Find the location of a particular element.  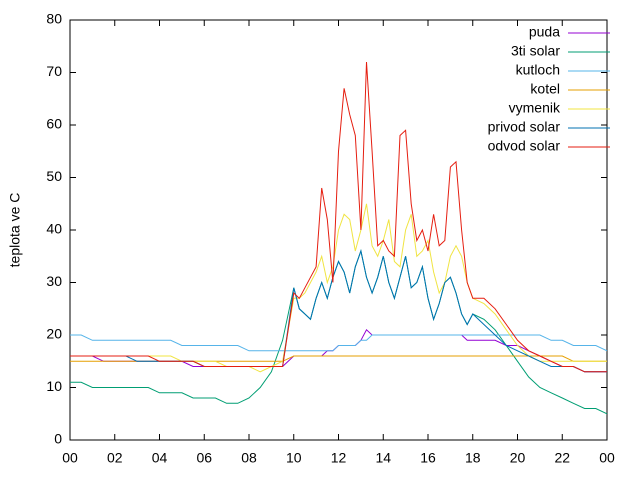

x-tick-label: 08 is located at coordinates (249, 458).